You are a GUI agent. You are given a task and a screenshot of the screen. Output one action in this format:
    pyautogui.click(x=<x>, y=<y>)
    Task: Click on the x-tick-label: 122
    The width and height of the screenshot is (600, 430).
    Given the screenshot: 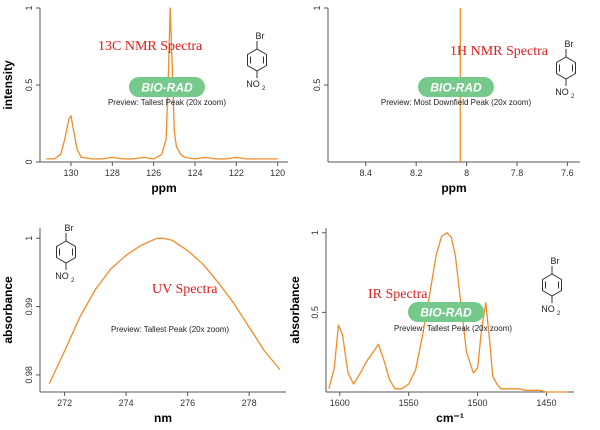 What is the action you would take?
    pyautogui.click(x=236, y=173)
    